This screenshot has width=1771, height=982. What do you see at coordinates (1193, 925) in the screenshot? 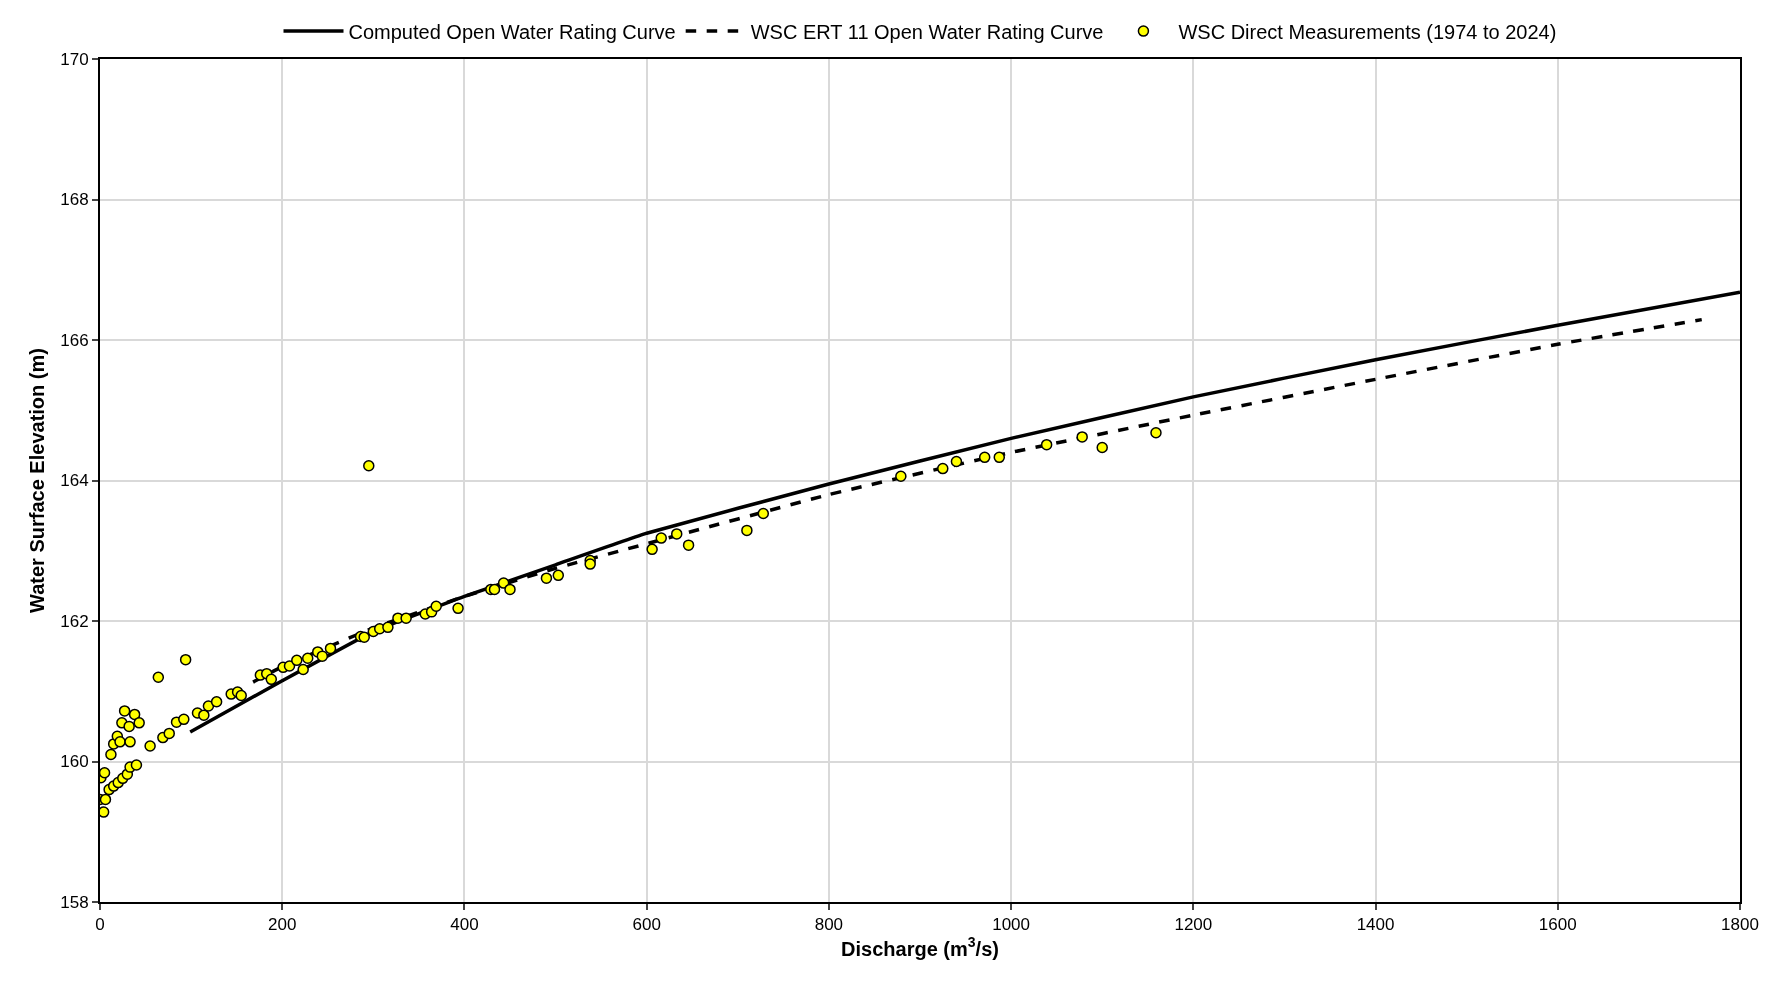
I see `x-tick-label: 1200` at bounding box center [1193, 925].